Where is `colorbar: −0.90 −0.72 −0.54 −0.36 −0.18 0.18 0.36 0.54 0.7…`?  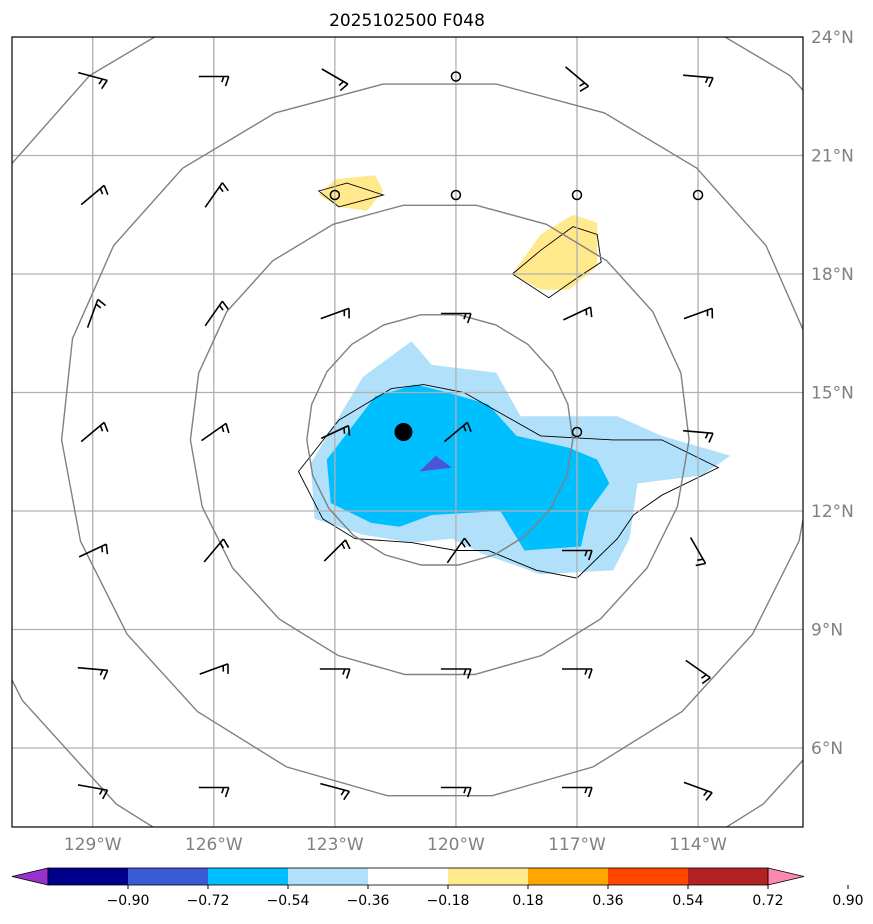
colorbar: −0.90 −0.72 −0.54 −0.36 −0.18 0.18 0.36 0.54 0.7… is located at coordinates (437, 888).